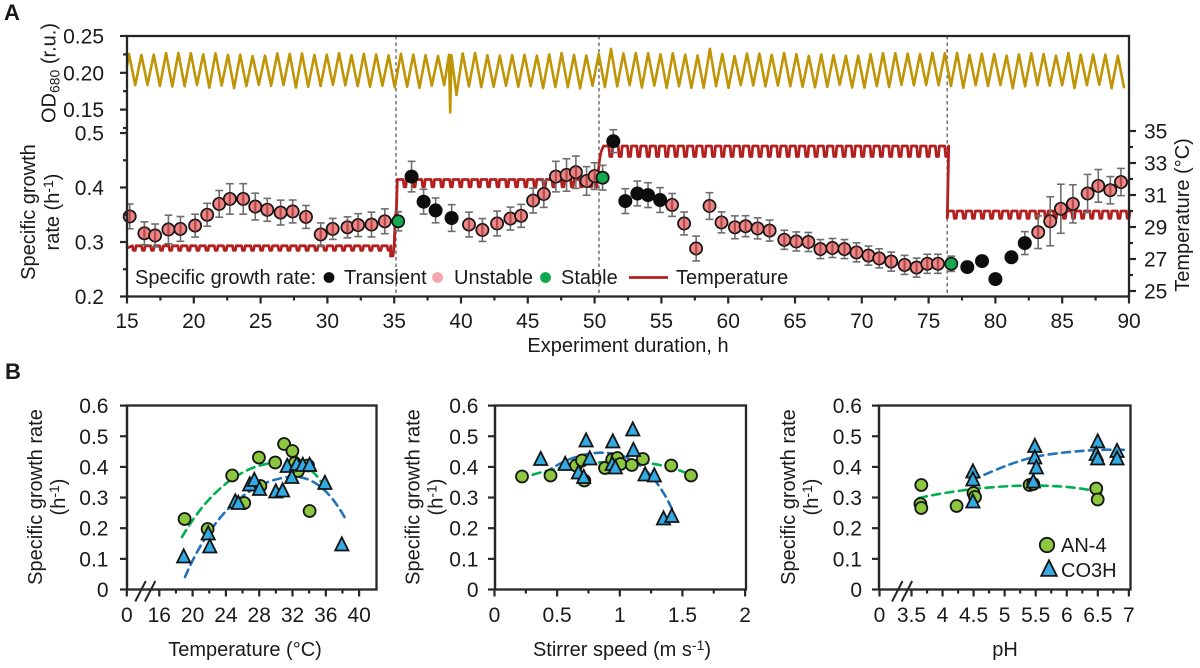 The width and height of the screenshot is (1200, 668). I want to click on svg-text: 80, so click(995, 321).